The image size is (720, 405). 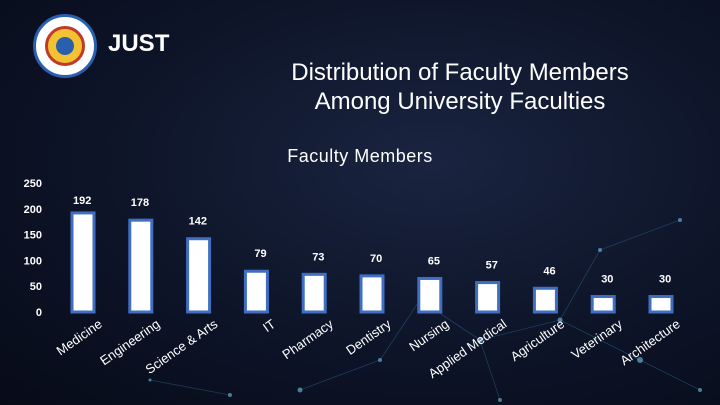 What do you see at coordinates (318, 257) in the screenshot?
I see `data-label: 73` at bounding box center [318, 257].